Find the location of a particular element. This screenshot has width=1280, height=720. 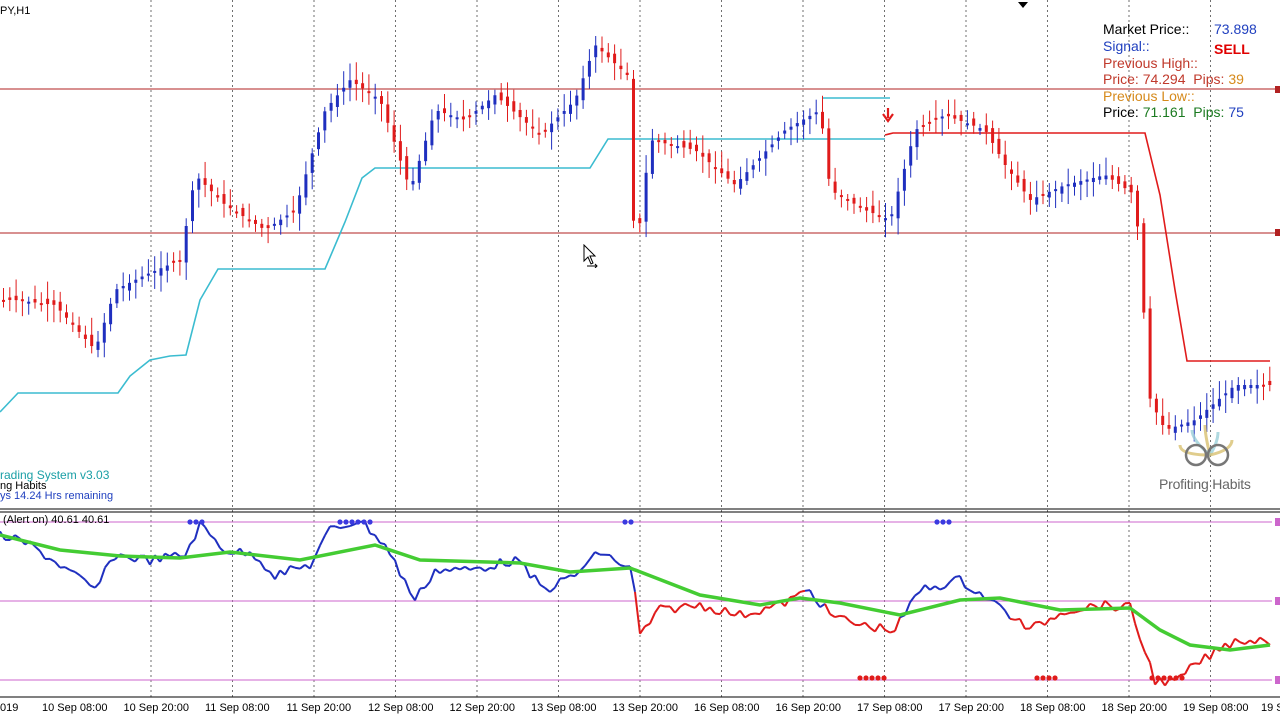

resistance-trend-line is located at coordinates (1077, 247).